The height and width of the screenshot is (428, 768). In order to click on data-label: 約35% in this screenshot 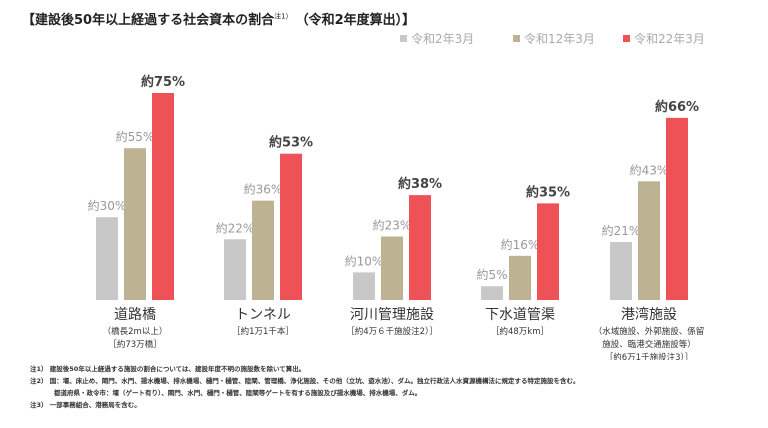, I will do `click(548, 192)`.